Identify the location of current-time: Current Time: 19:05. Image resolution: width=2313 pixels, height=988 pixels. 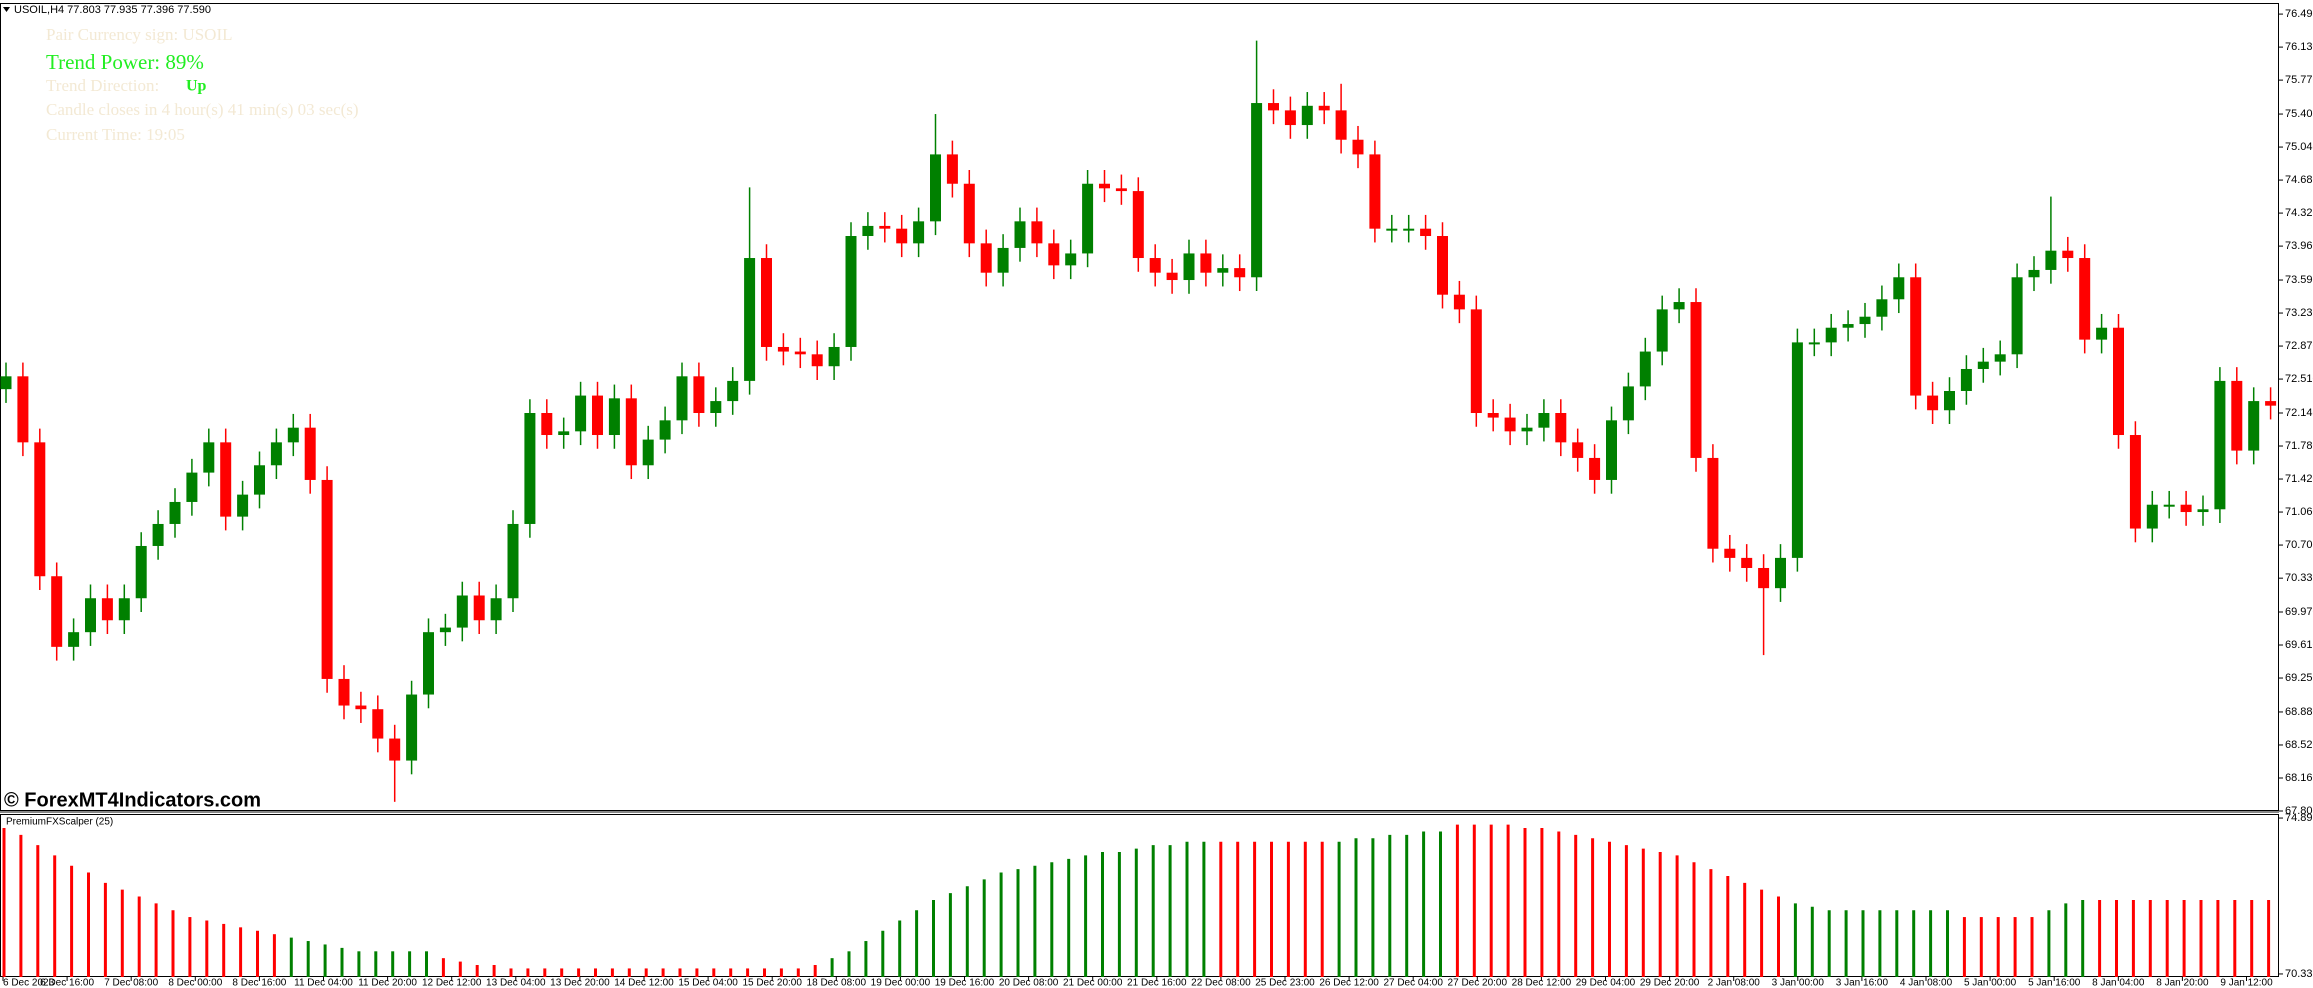
(115, 134).